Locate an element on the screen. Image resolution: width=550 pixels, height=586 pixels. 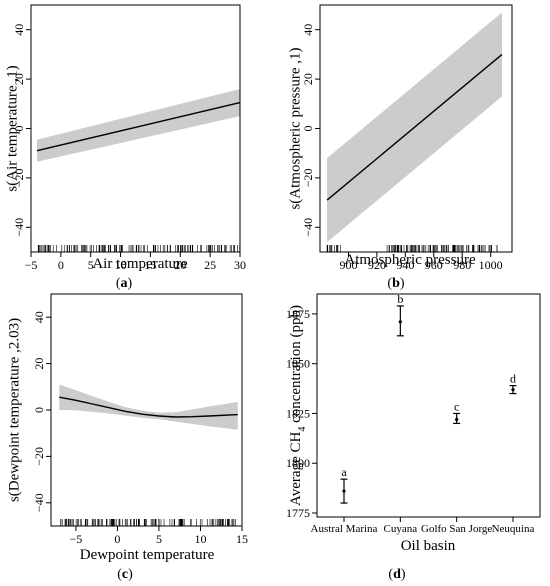
group-letter: a is located at coordinates (344, 472).